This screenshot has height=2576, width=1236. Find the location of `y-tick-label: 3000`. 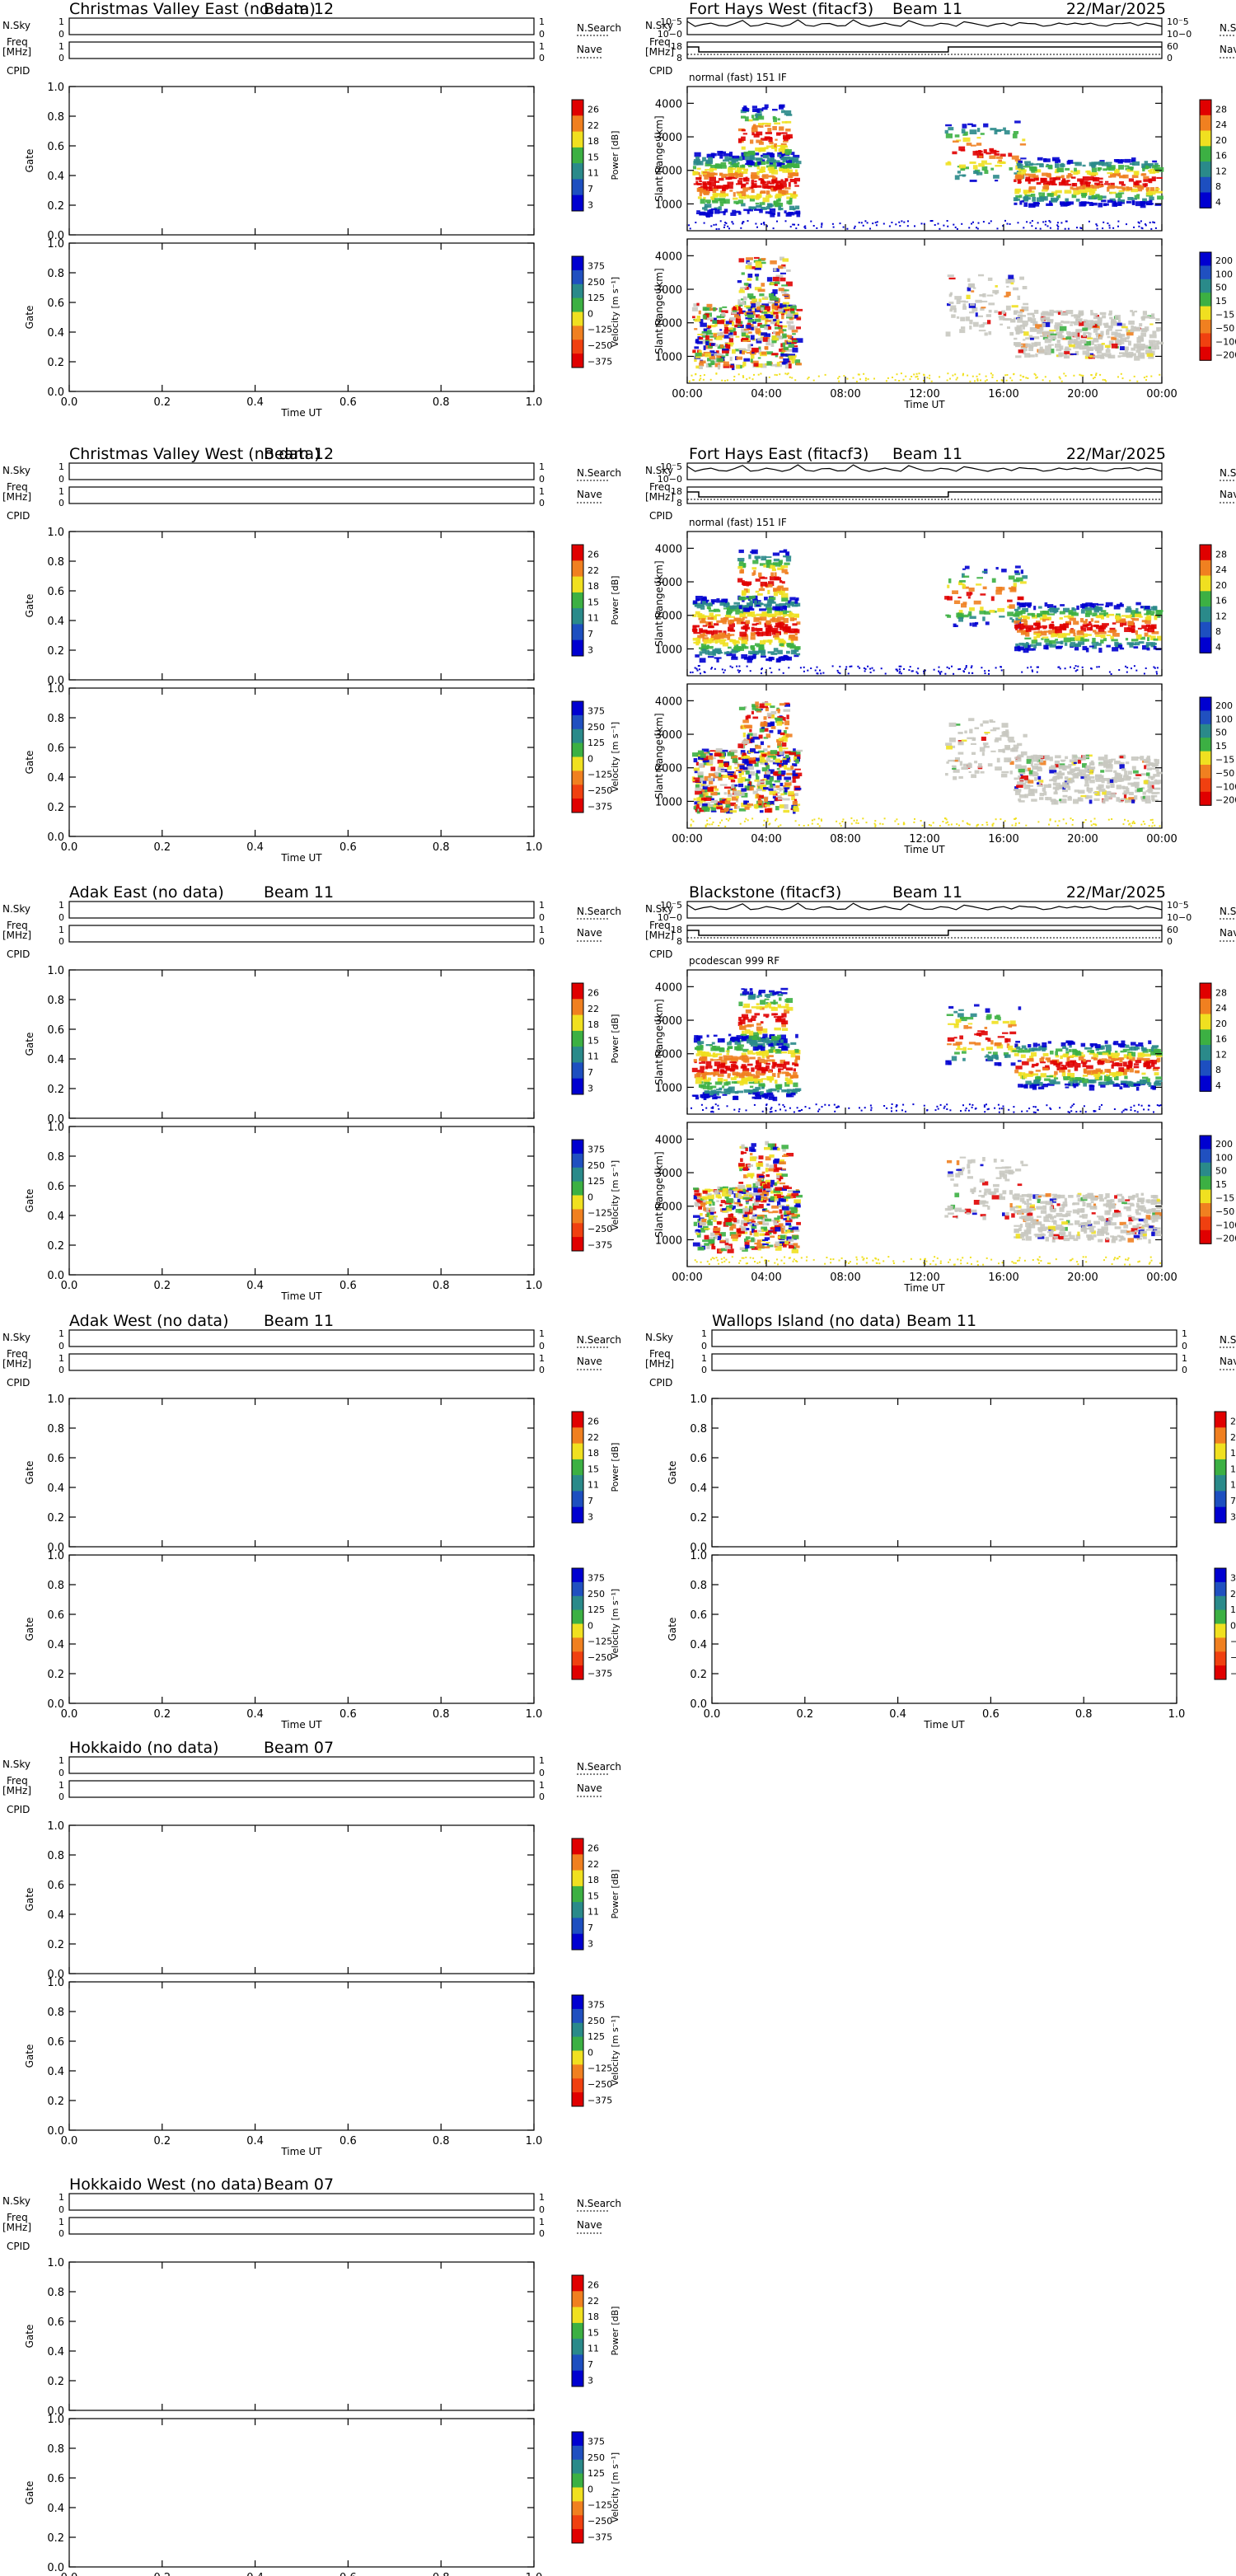

y-tick-label: 3000 is located at coordinates (668, 138).